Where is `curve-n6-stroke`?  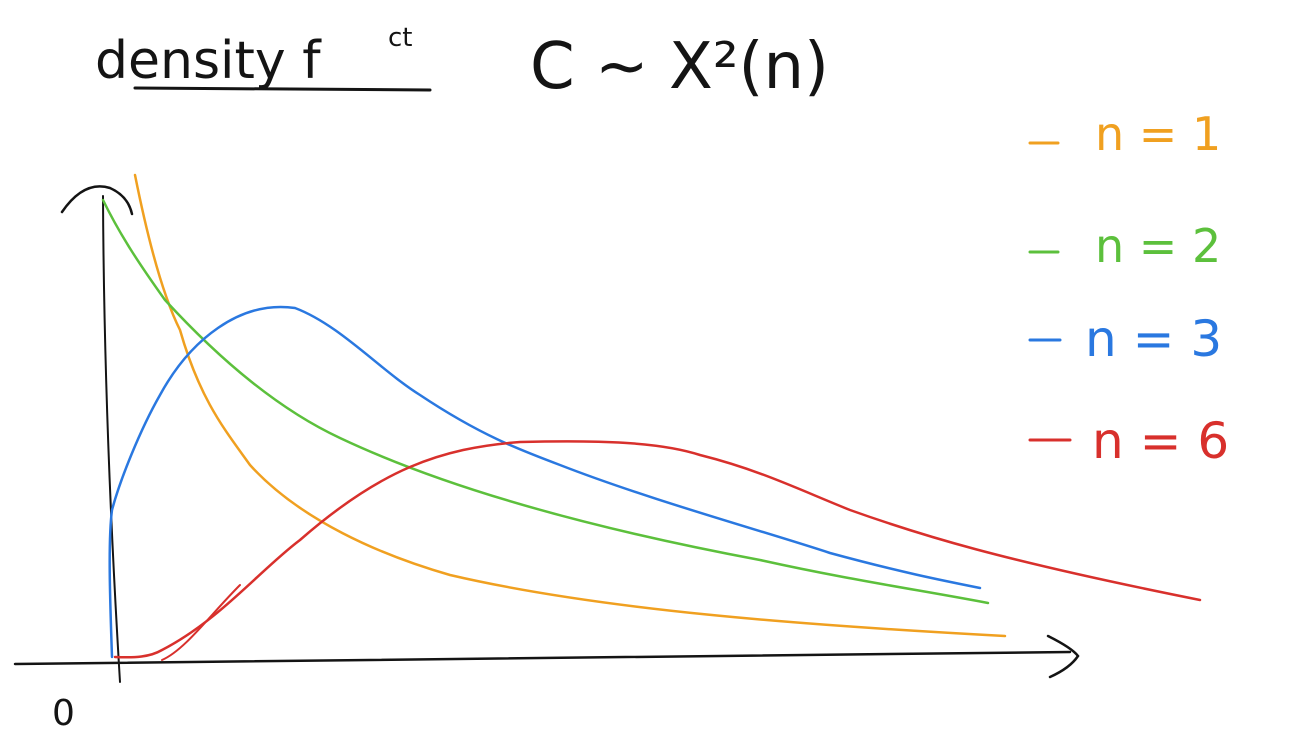 curve-n6-stroke is located at coordinates (201, 622).